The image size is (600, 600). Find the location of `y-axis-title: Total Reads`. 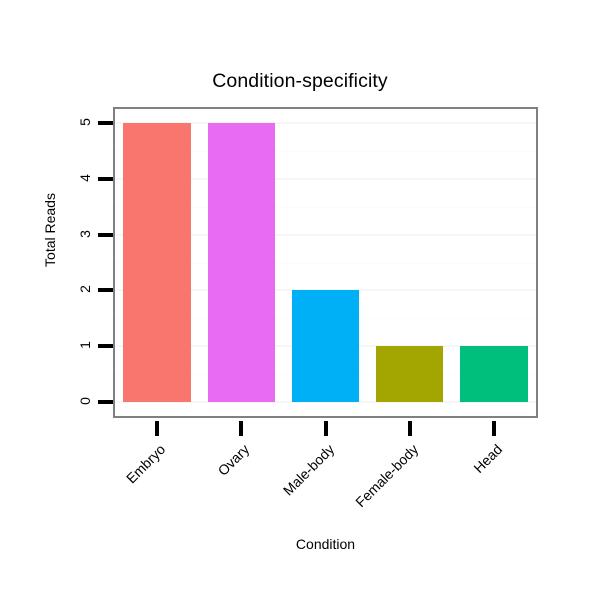

y-axis-title: Total Reads is located at coordinates (50, 230).